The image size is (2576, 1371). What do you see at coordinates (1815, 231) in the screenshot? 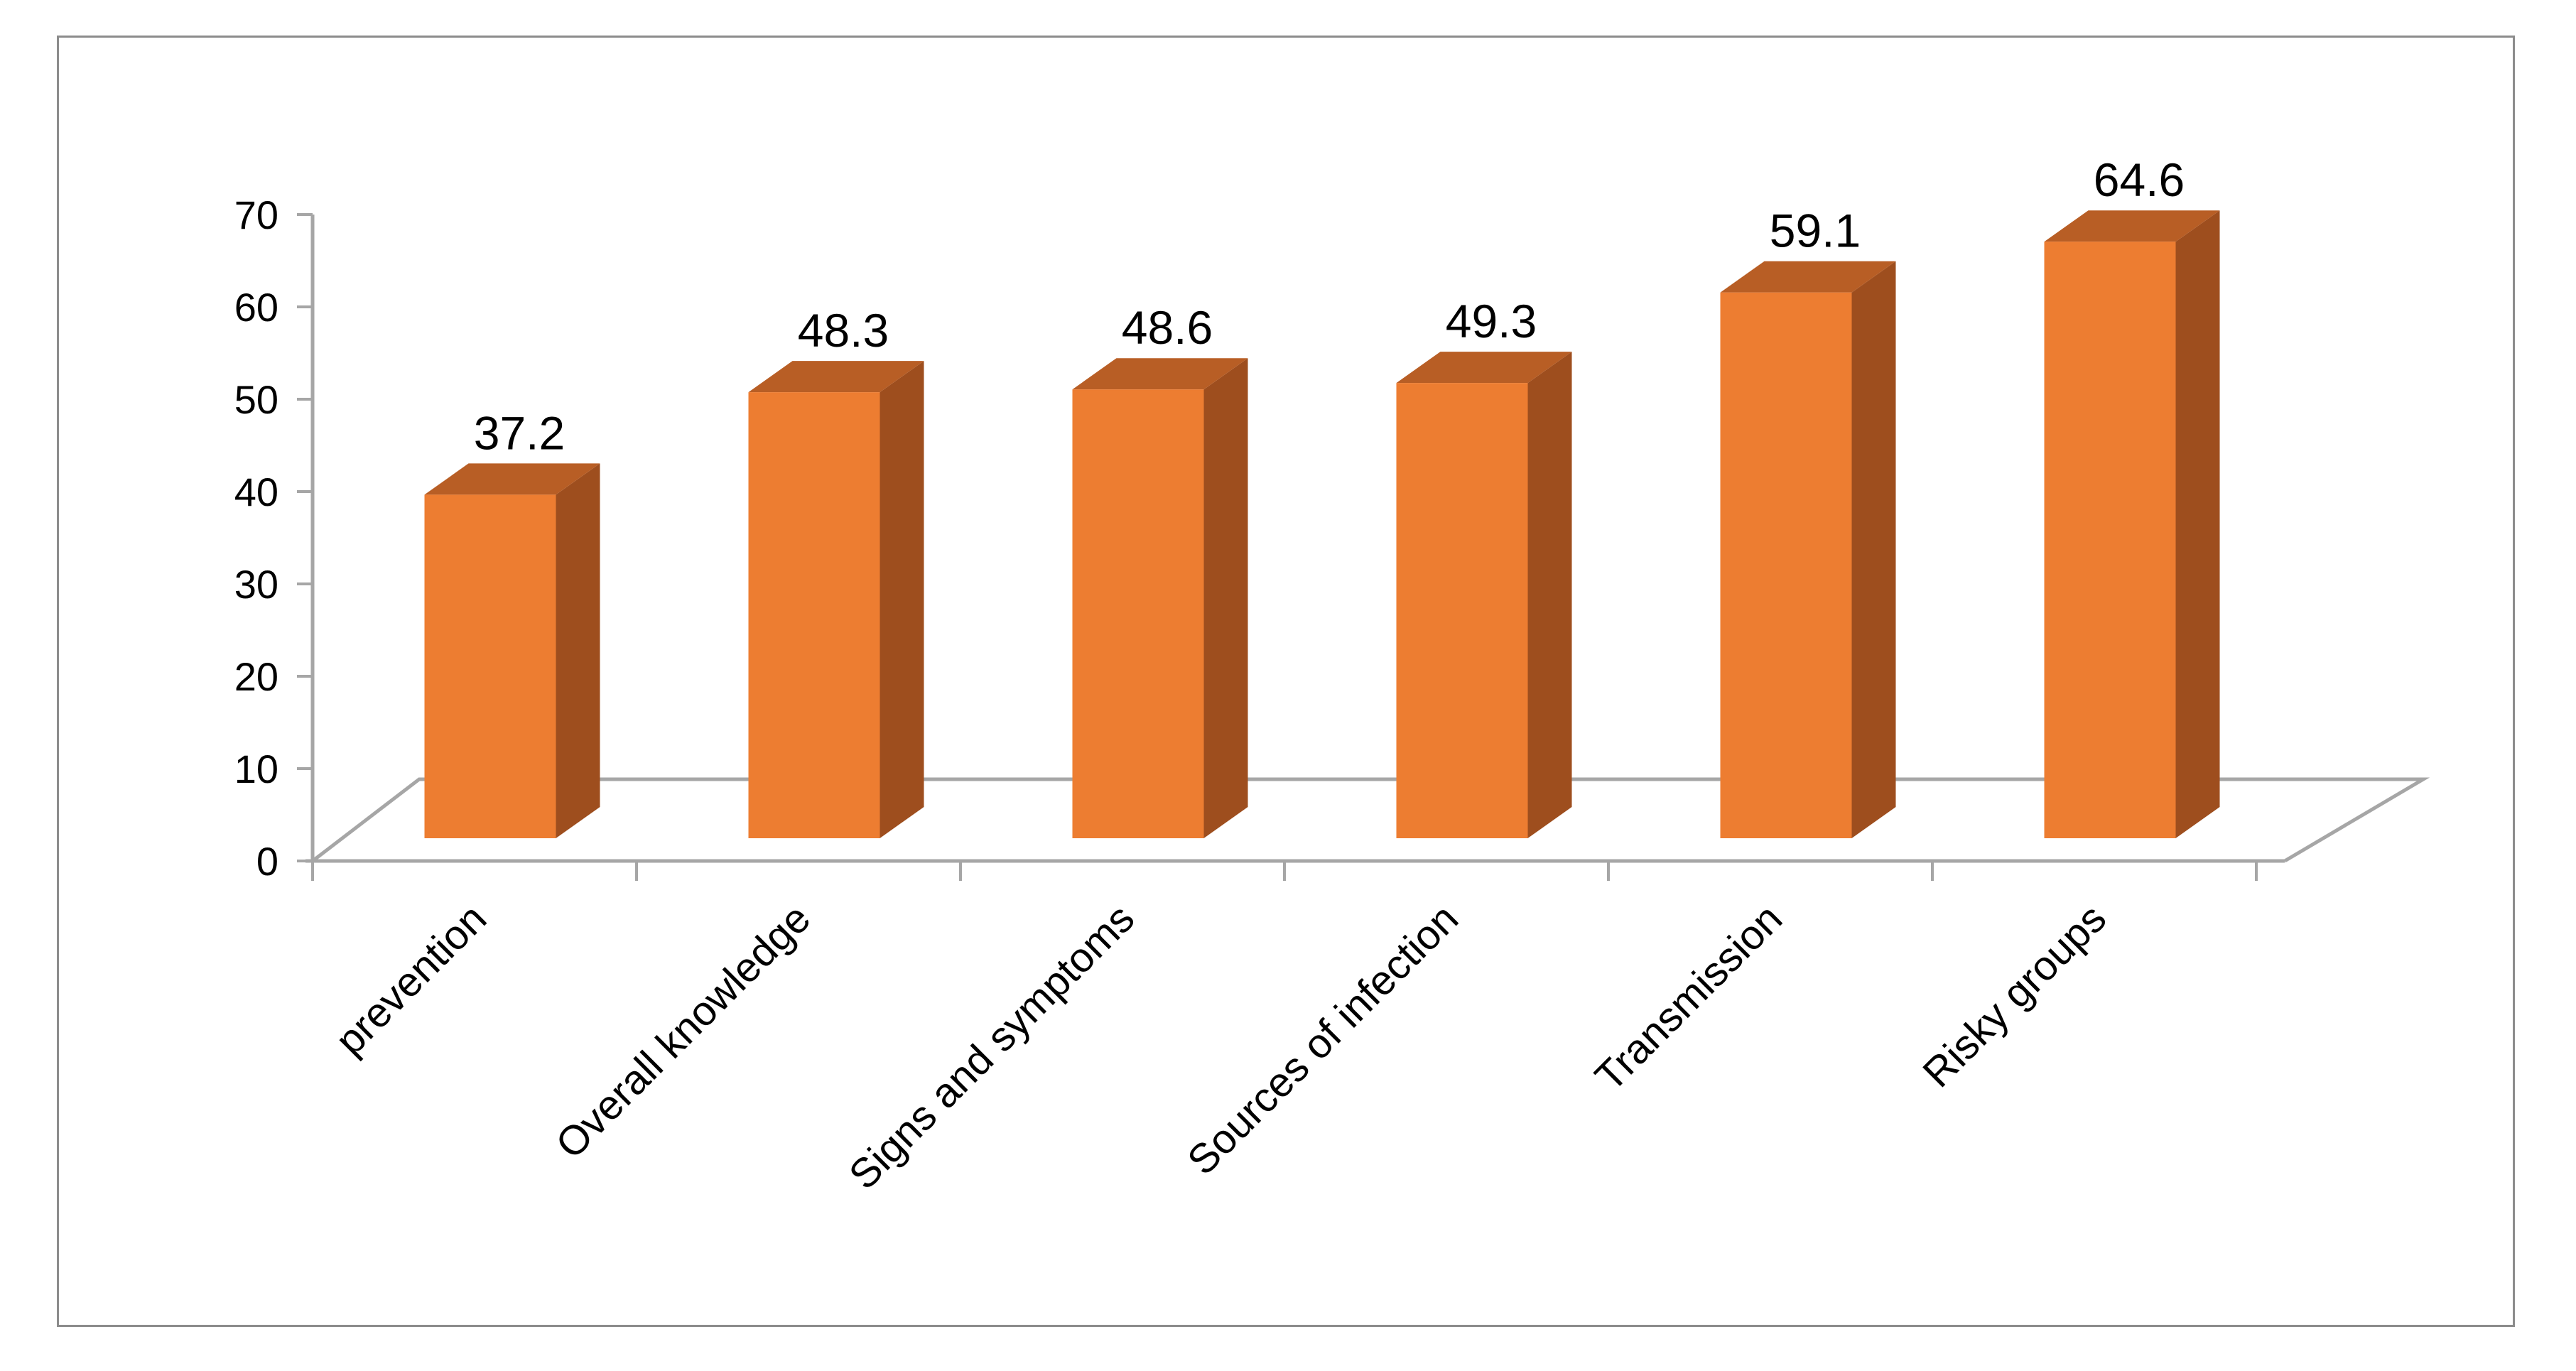
I see `data-label: 59.1` at bounding box center [1815, 231].